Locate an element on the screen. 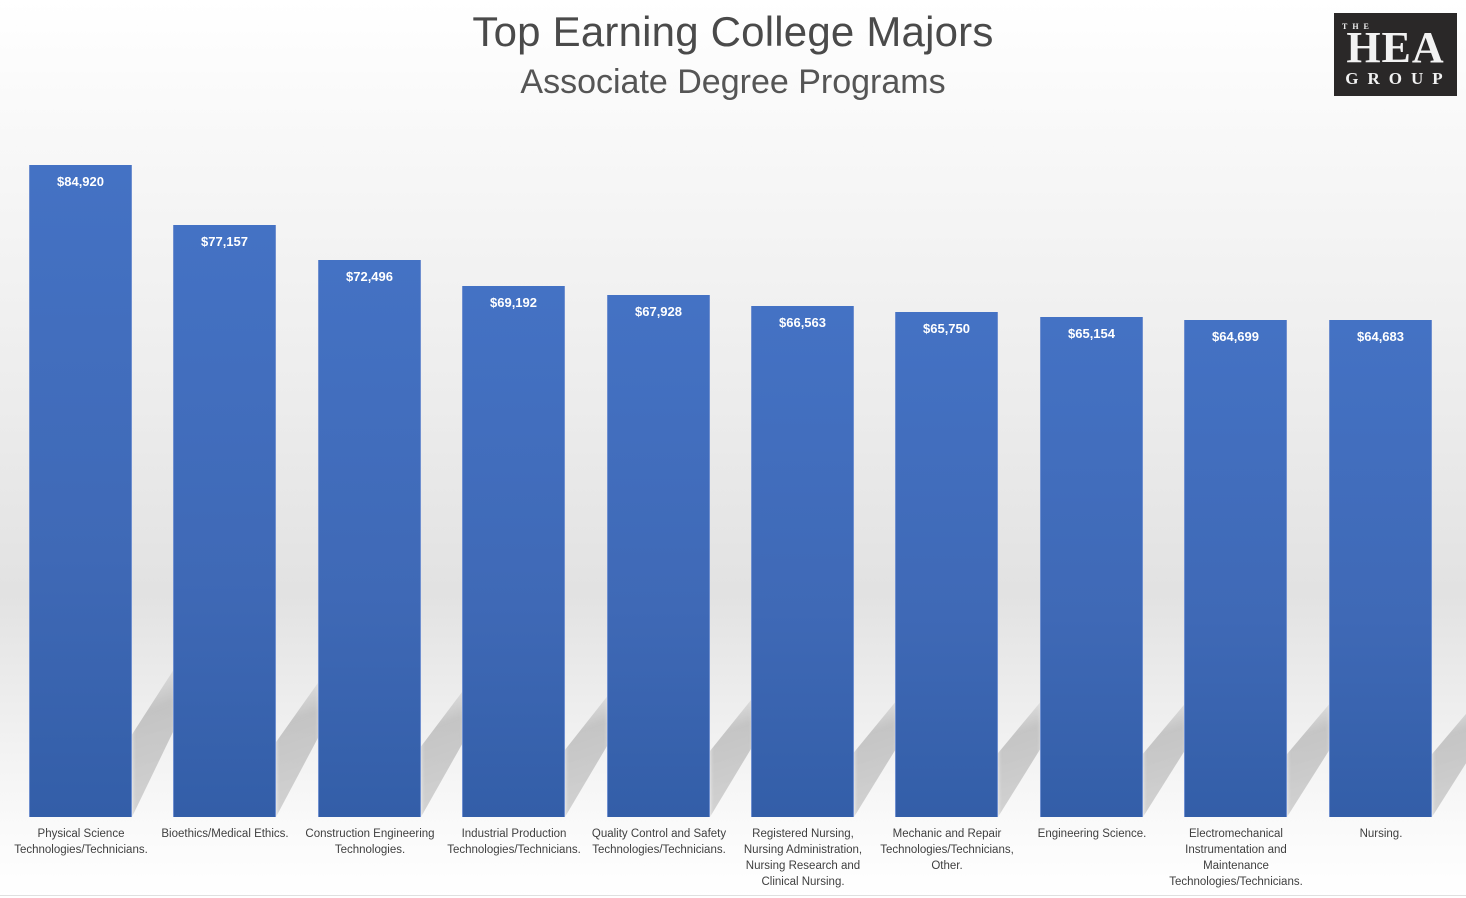  category-label: Engineering Science. is located at coordinates (1092, 834).